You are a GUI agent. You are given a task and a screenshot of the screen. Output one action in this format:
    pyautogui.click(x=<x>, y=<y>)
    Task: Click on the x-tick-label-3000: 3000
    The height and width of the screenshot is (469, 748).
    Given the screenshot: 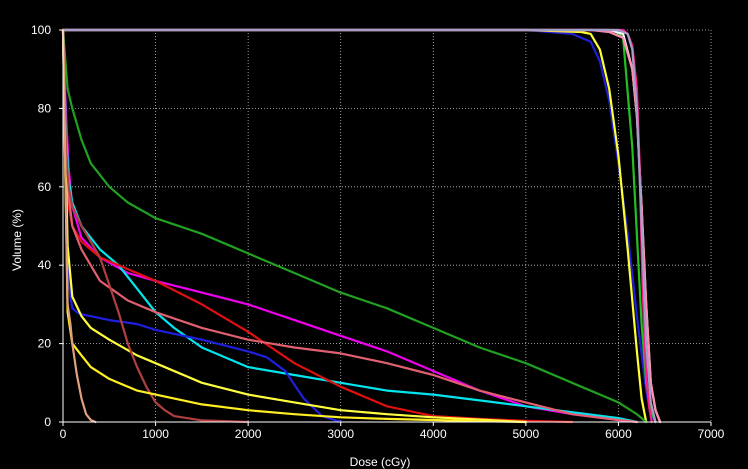 What is the action you would take?
    pyautogui.click(x=340, y=434)
    